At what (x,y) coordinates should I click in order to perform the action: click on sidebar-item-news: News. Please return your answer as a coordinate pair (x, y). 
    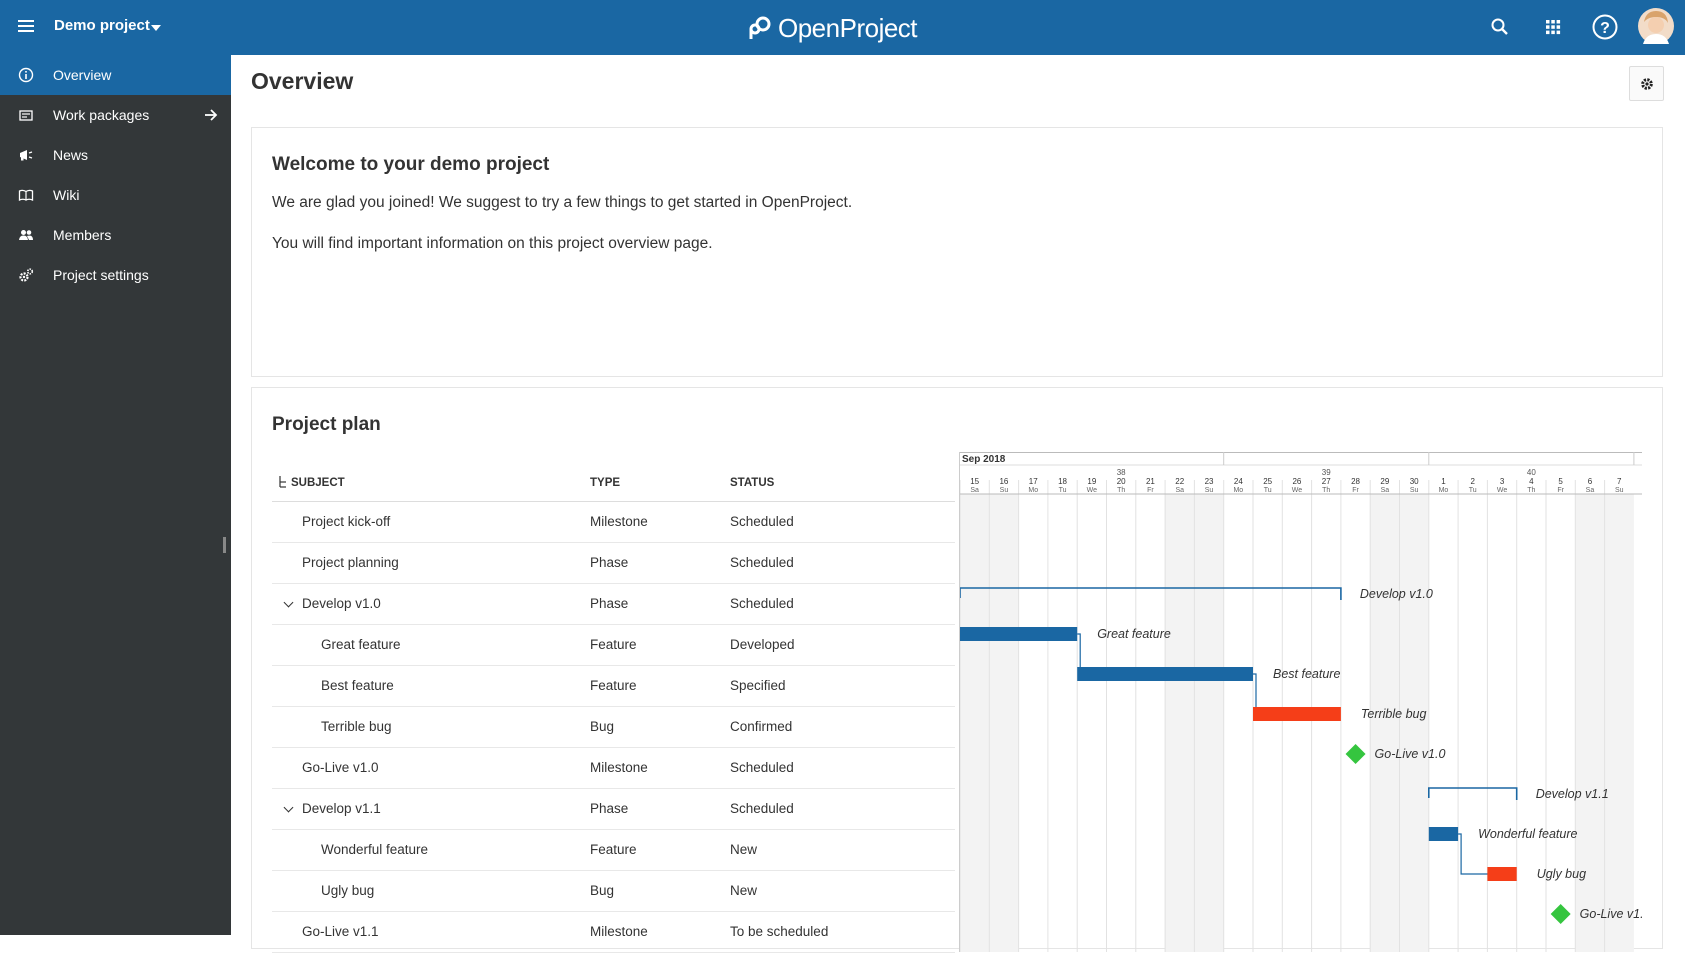
    Looking at the image, I should click on (115, 155).